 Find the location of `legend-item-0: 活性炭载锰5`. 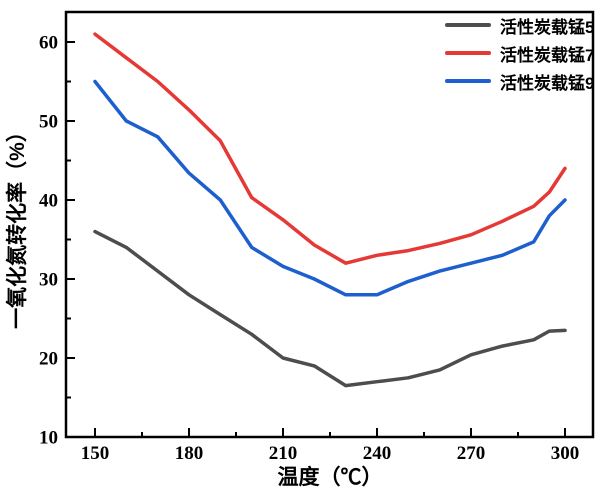

legend-item-0: 活性炭载锰5 is located at coordinates (520, 26).